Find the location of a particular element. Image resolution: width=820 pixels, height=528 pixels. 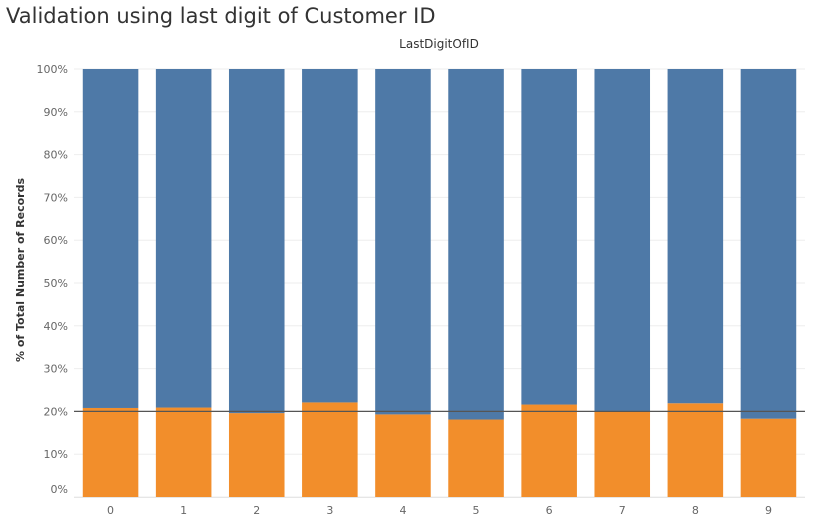

x-tick-label: 7 is located at coordinates (622, 510).